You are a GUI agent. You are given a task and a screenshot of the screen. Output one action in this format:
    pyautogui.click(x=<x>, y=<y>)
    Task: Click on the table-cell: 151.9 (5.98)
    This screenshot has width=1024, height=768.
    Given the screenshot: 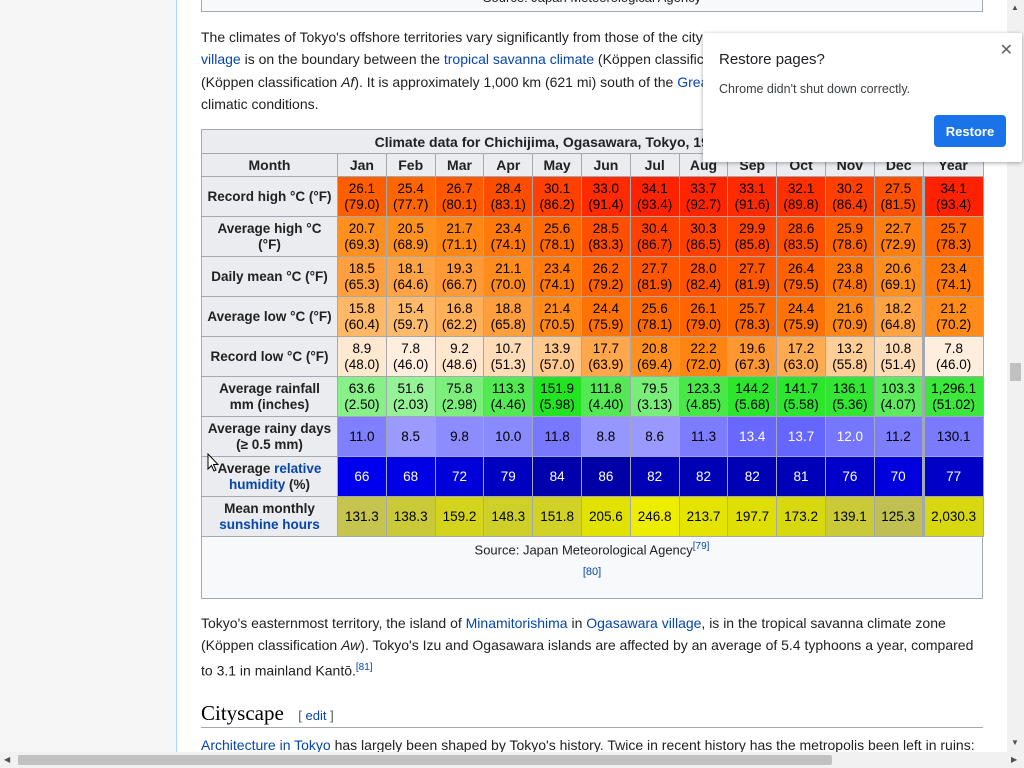 What is the action you would take?
    pyautogui.click(x=557, y=396)
    